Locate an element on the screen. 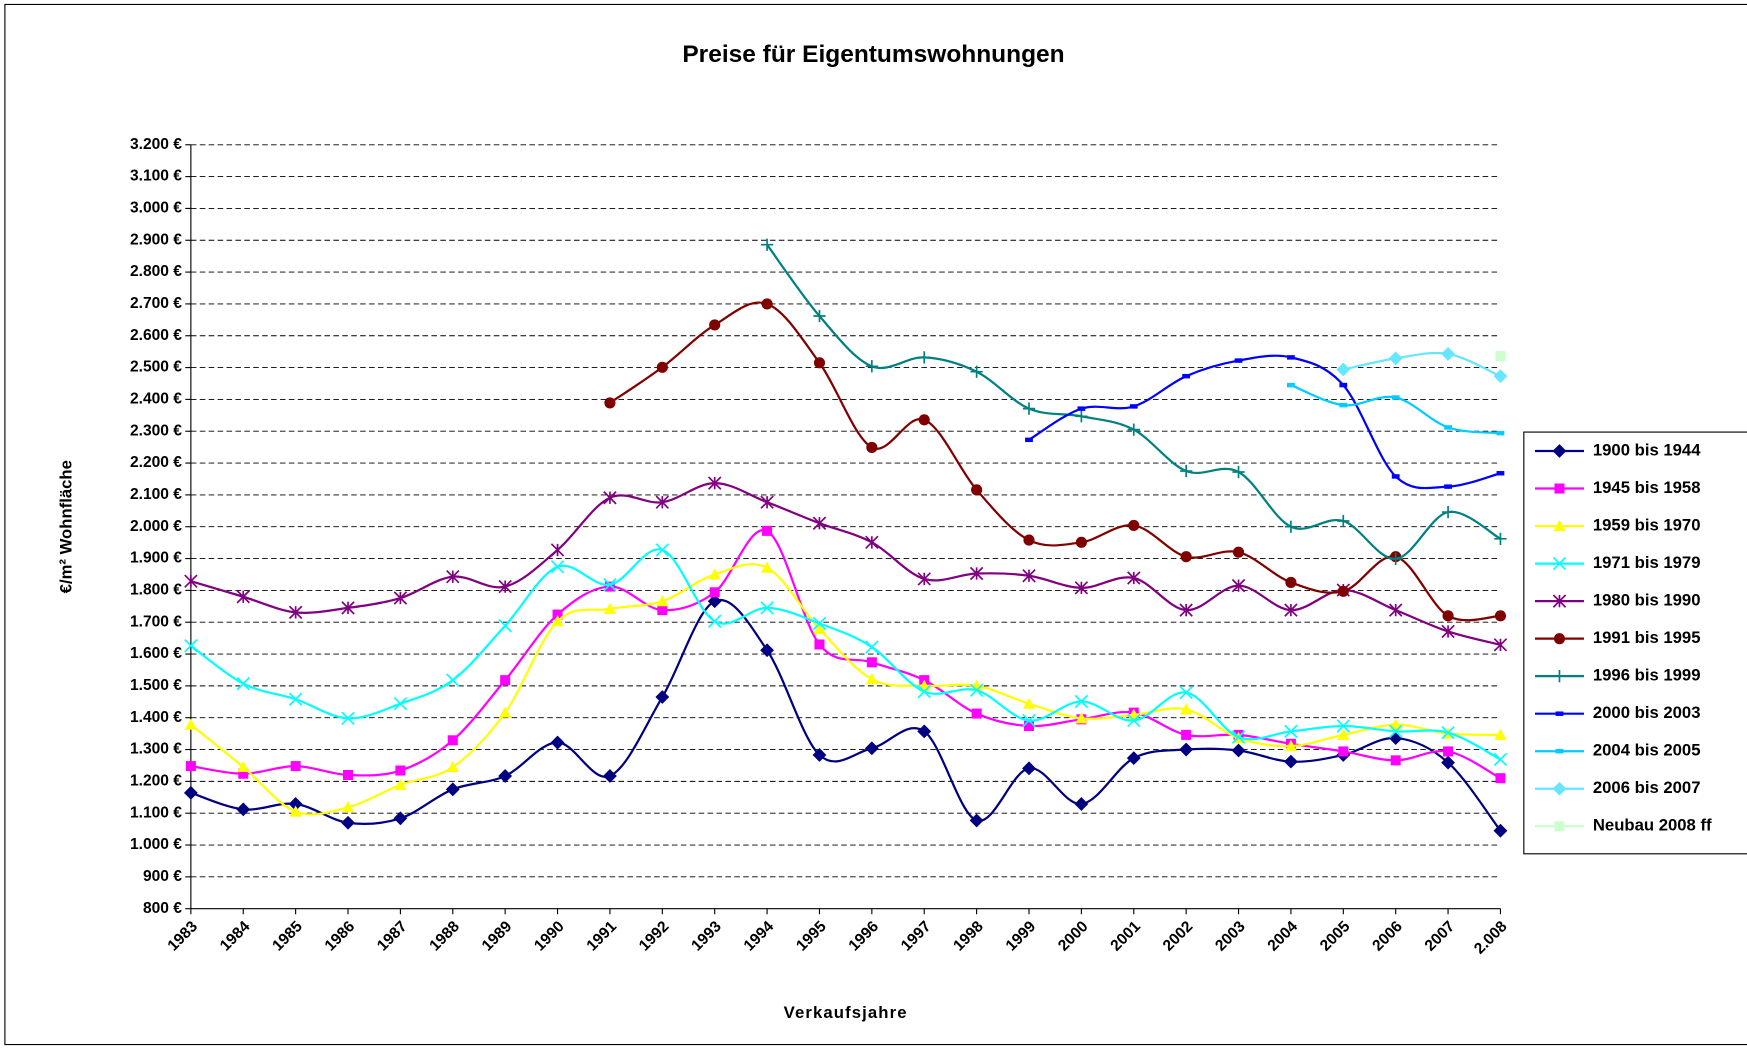 The image size is (1747, 1049). legend-label: 1900 bis 1944 is located at coordinates (1647, 449).